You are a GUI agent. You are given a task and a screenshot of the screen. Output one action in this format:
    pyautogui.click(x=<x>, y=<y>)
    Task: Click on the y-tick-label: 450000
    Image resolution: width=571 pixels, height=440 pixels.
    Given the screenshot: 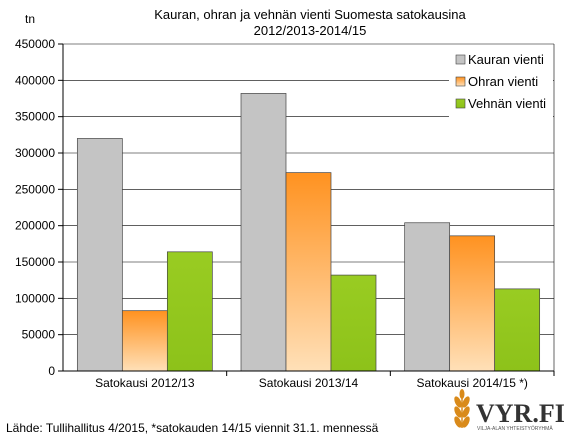 What is the action you would take?
    pyautogui.click(x=35, y=44)
    